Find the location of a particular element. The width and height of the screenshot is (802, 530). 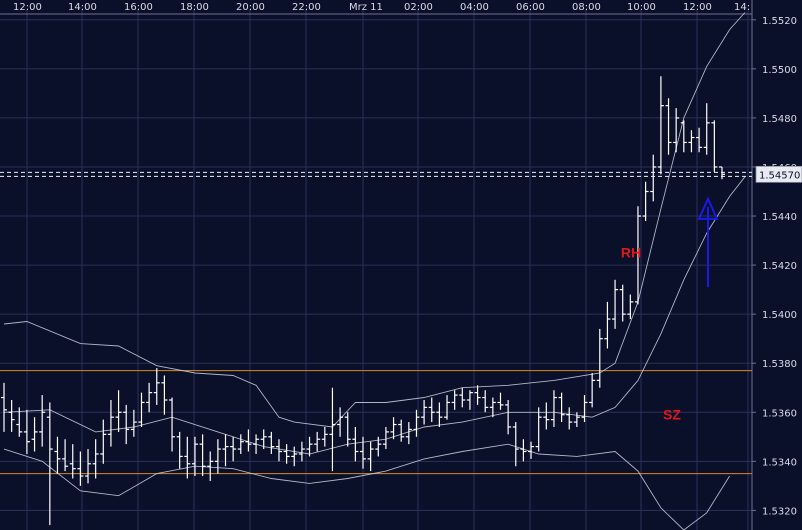

arrow-head is located at coordinates (708, 208).